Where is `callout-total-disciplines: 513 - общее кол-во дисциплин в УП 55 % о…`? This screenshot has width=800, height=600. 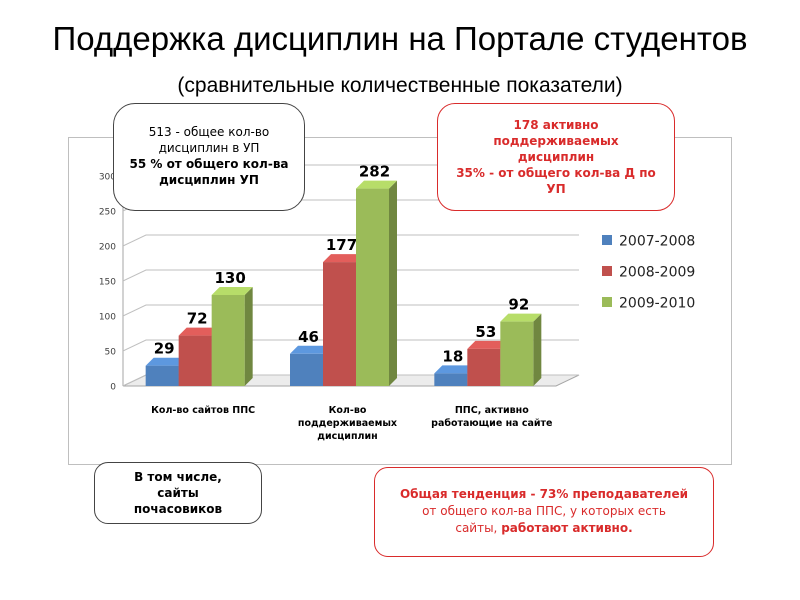
callout-total-disciplines: 513 - общее кол-во дисциплин в УП 55 % о… is located at coordinates (209, 157).